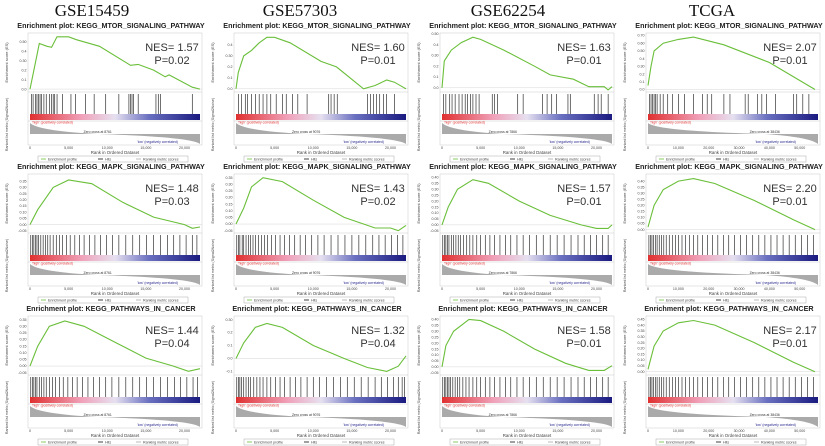 The image size is (825, 446). What do you see at coordinates (435, 213) in the screenshot?
I see `y-tick-label: 0.10` at bounding box center [435, 213].